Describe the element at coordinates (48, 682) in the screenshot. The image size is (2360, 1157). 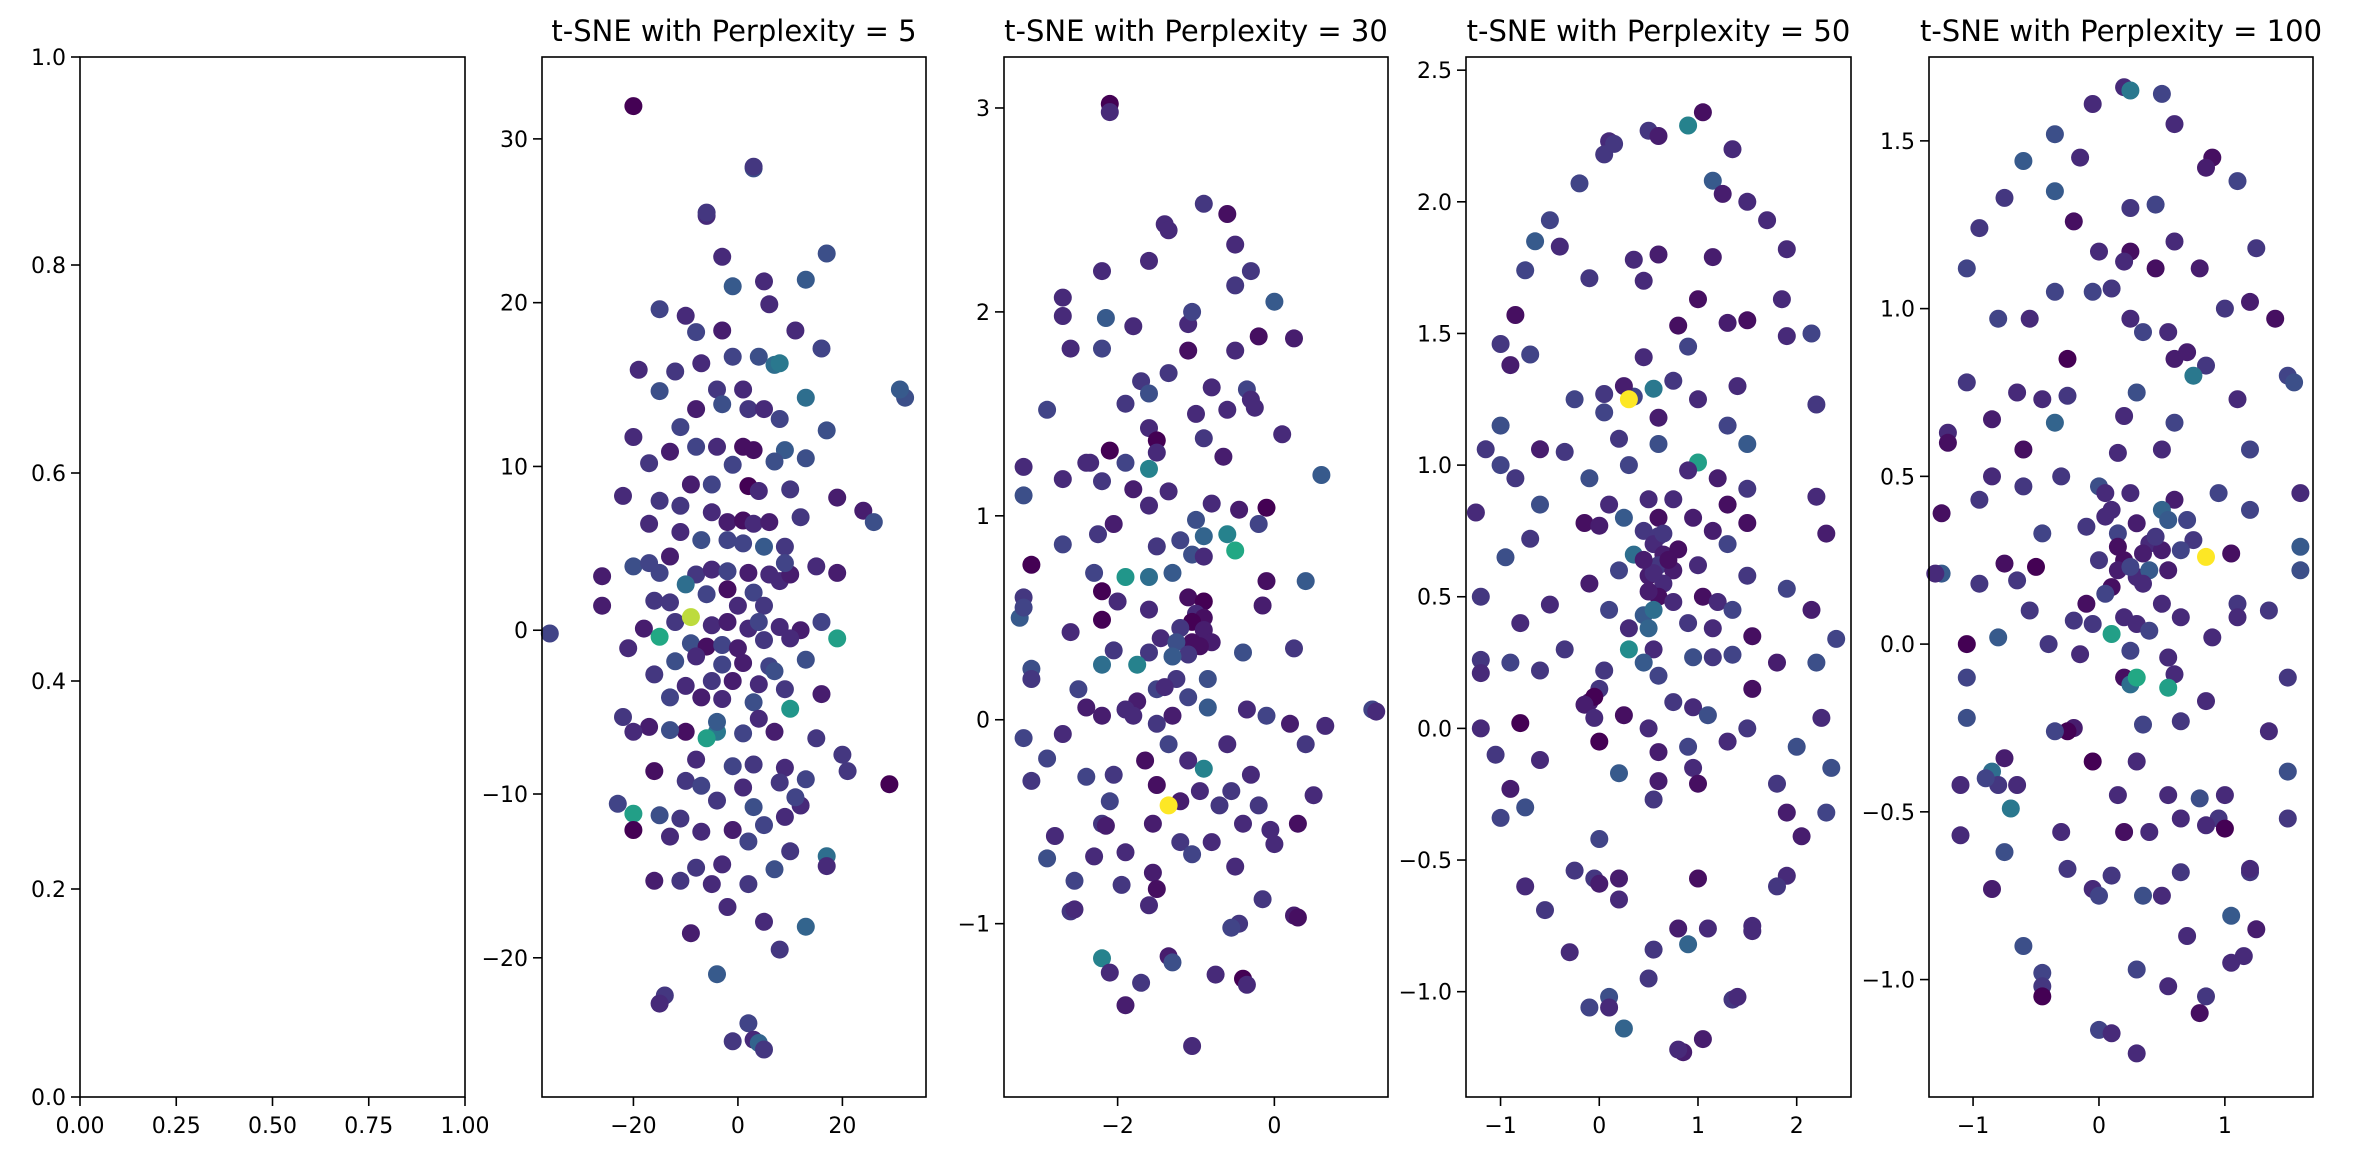
I see `y-tick-label: 0.4` at that location.